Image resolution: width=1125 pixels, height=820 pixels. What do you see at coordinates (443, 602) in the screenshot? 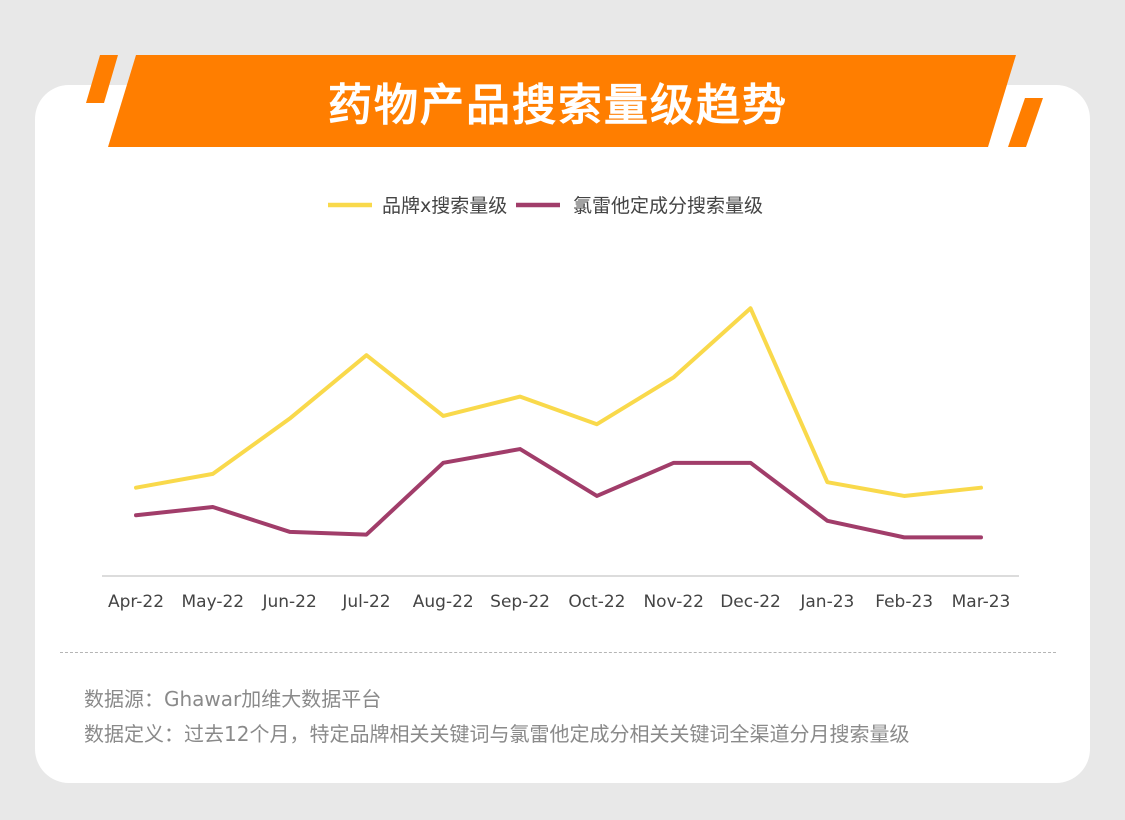
I see `x-tick-label: Aug-22` at bounding box center [443, 602].